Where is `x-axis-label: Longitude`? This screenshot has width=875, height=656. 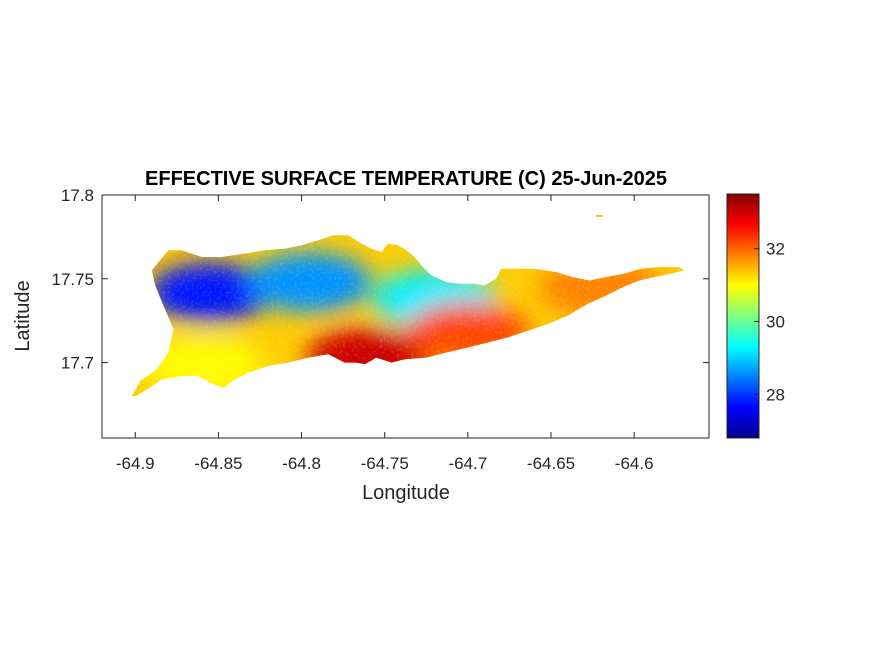
x-axis-label: Longitude is located at coordinates (406, 493).